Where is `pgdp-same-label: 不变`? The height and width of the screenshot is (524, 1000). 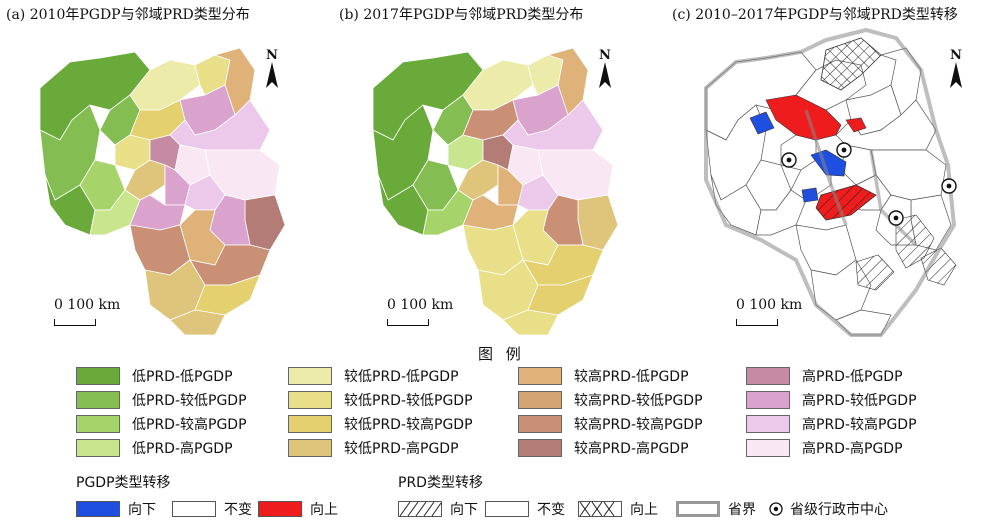 pgdp-same-label: 不变 is located at coordinates (238, 510).